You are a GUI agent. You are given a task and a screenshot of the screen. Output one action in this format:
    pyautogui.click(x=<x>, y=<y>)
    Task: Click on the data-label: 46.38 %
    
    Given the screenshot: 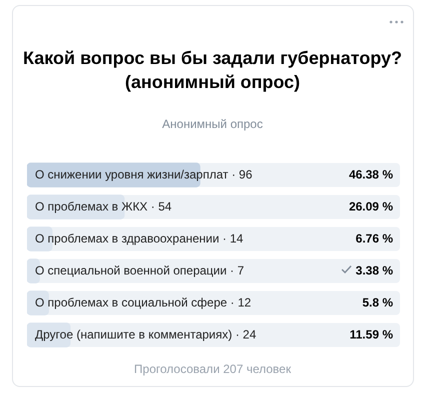 What is the action you would take?
    pyautogui.click(x=371, y=174)
    